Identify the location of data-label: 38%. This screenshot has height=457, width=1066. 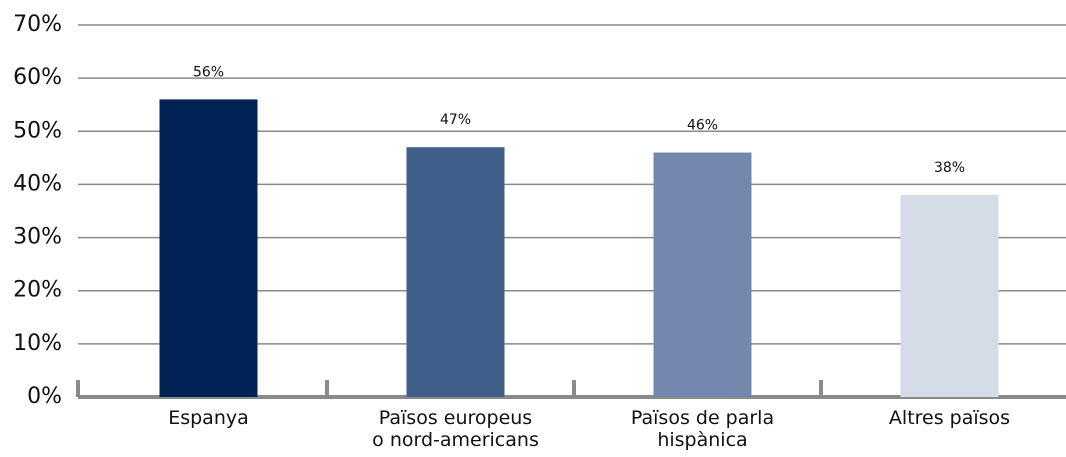
(949, 168).